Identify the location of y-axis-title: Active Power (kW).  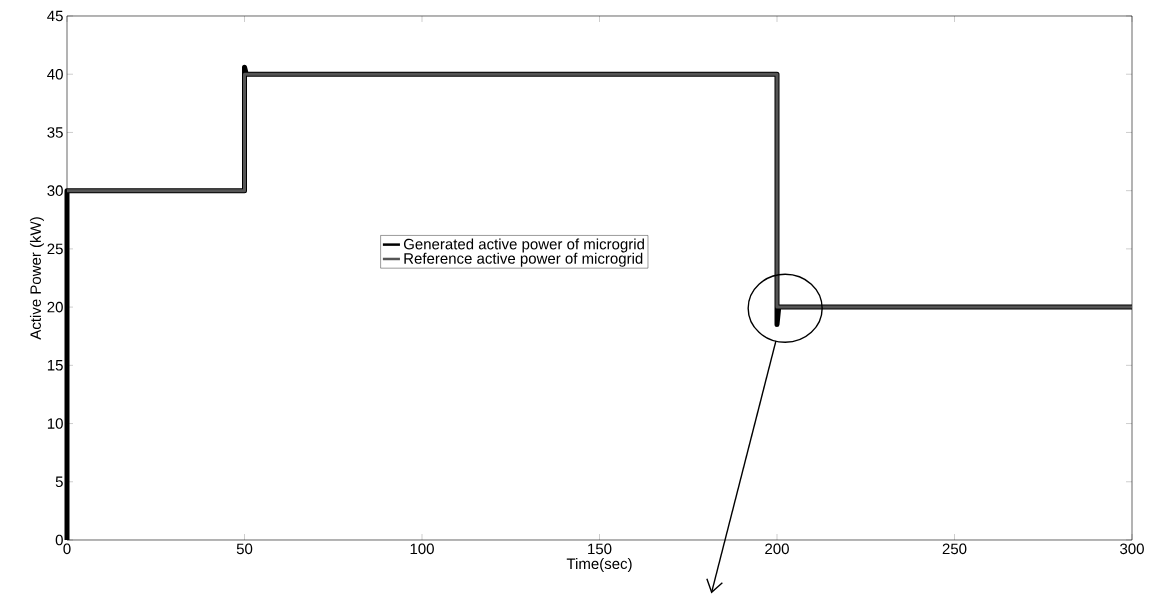
(36, 278).